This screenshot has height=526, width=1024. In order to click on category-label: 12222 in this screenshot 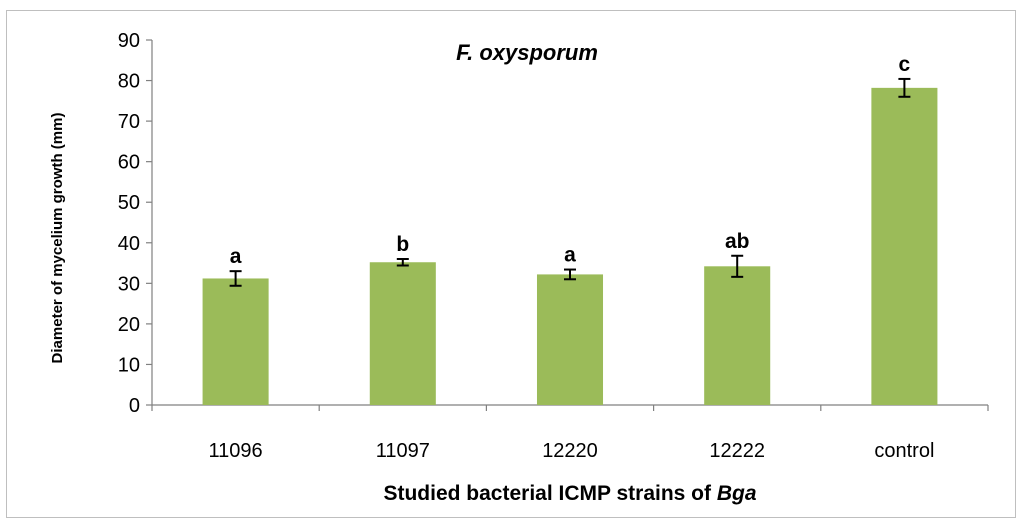, I will do `click(737, 451)`.